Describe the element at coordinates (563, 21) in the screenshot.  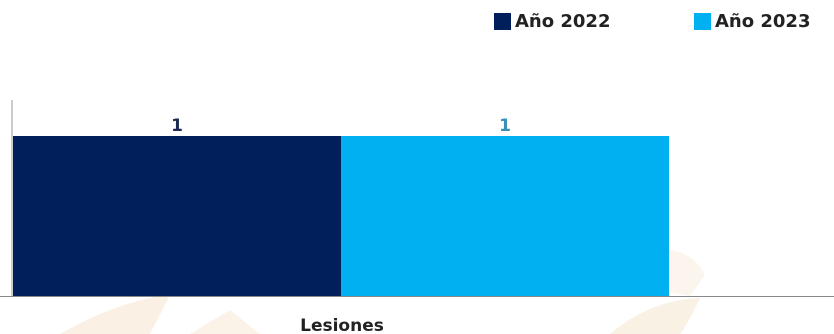
I see `legend-label-2022: Año 2022` at that location.